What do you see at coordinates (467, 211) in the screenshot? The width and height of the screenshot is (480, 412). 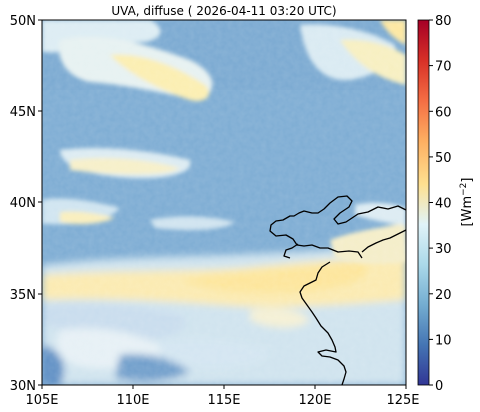 I see `colorbar-label-unit: [Wm` at bounding box center [467, 211].